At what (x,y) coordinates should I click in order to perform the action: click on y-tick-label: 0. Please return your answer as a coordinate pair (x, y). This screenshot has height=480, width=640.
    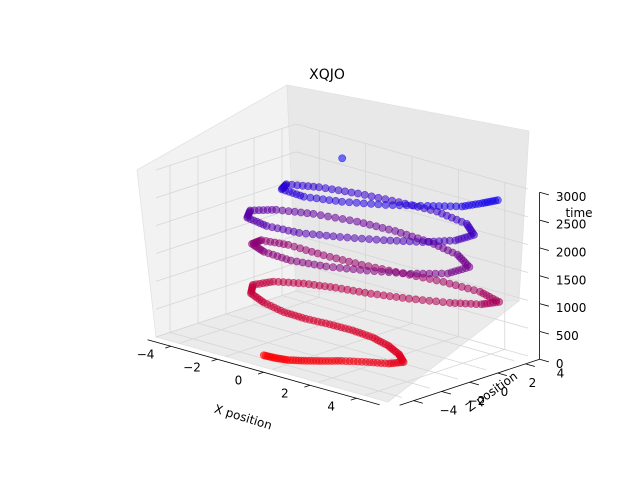
    Looking at the image, I should click on (505, 392).